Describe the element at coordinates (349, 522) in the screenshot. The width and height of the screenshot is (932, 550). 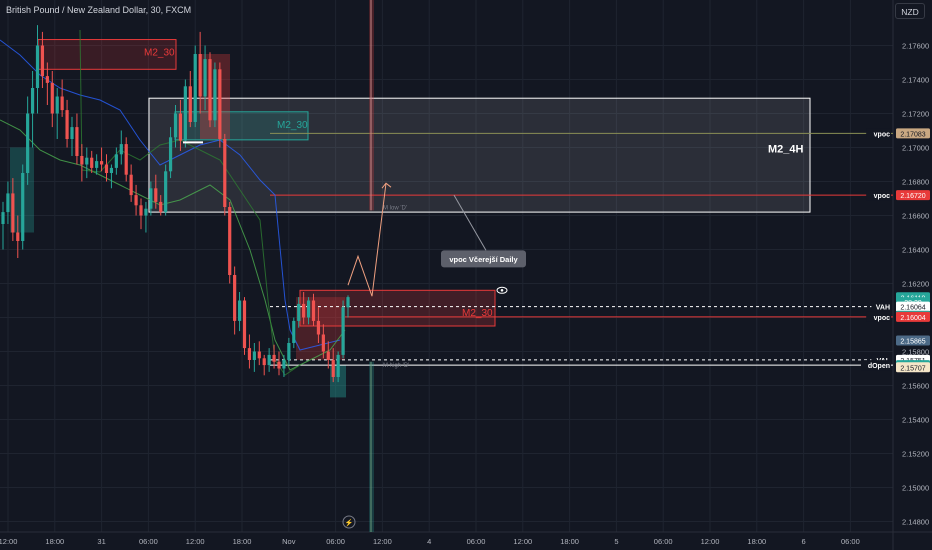
I see `bolt-icon` at that location.